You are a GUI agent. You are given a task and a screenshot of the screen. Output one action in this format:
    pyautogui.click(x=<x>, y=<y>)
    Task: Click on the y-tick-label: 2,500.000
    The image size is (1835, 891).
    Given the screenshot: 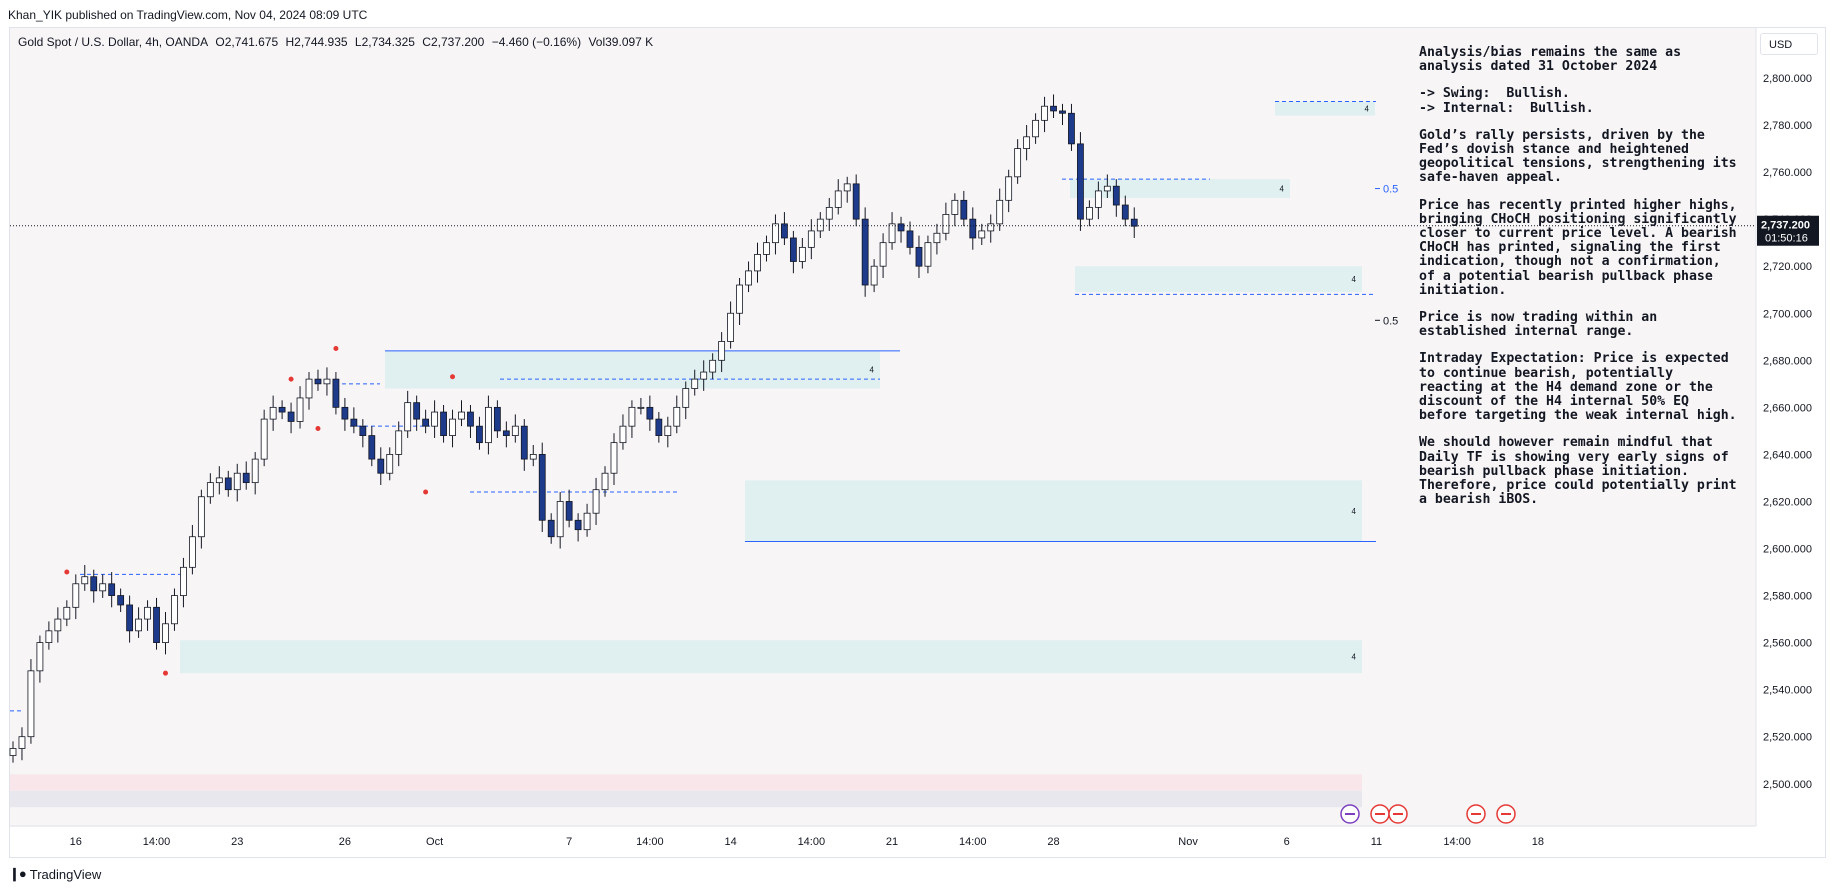 What is the action you would take?
    pyautogui.click(x=1787, y=785)
    